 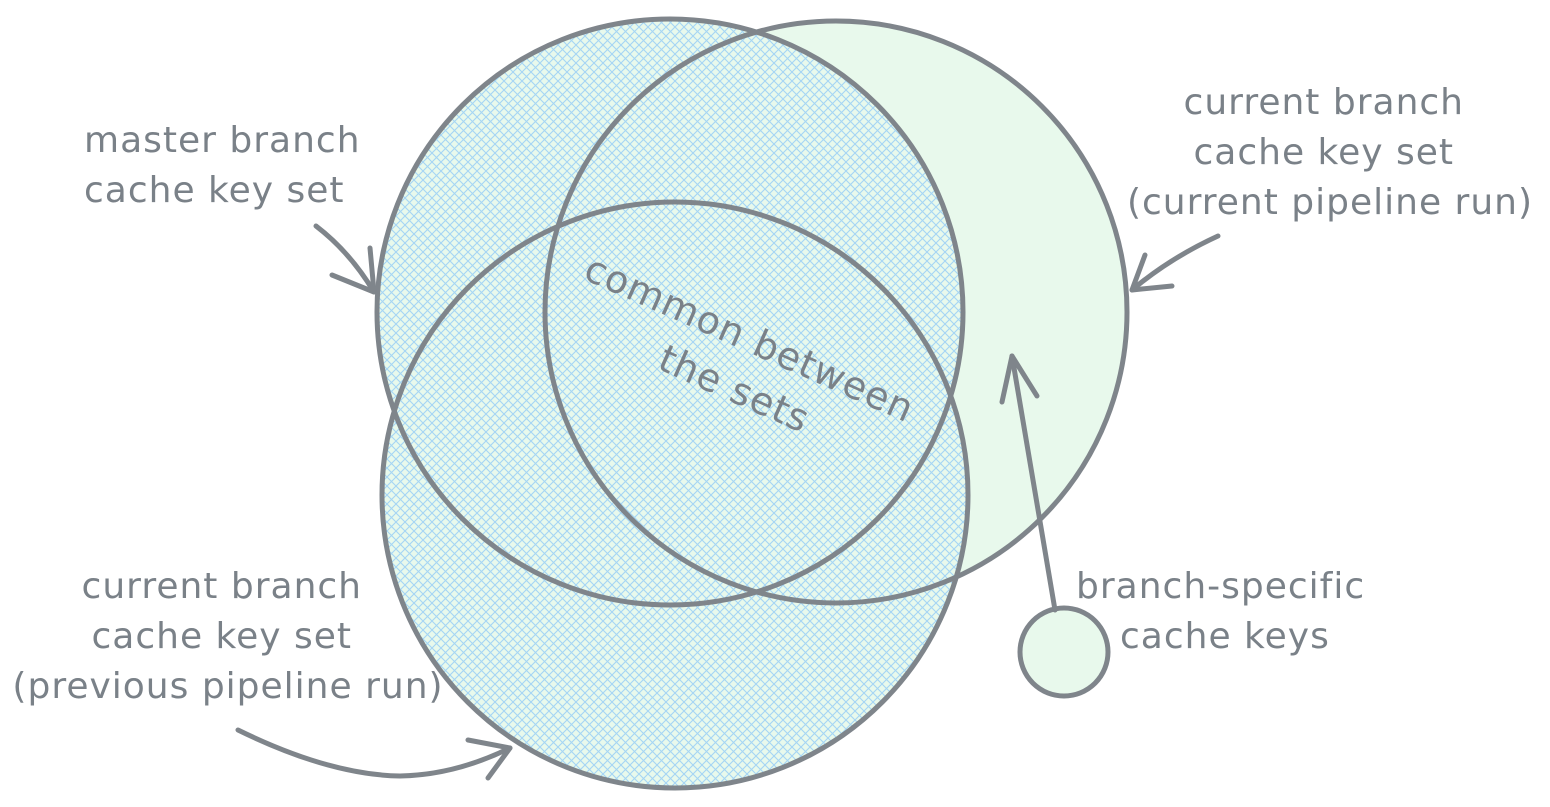 What do you see at coordinates (1220, 586) in the screenshot?
I see `branch-specific-line-1: branch-specific` at bounding box center [1220, 586].